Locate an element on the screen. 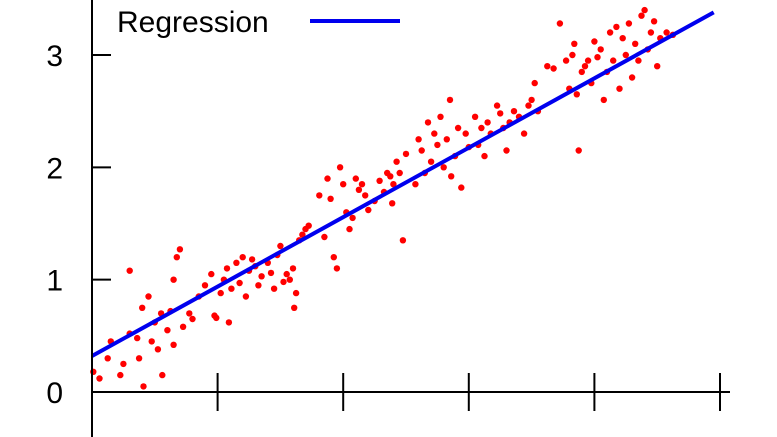 The image size is (777, 437). y-tick-label-3: 3 is located at coordinates (54, 56).